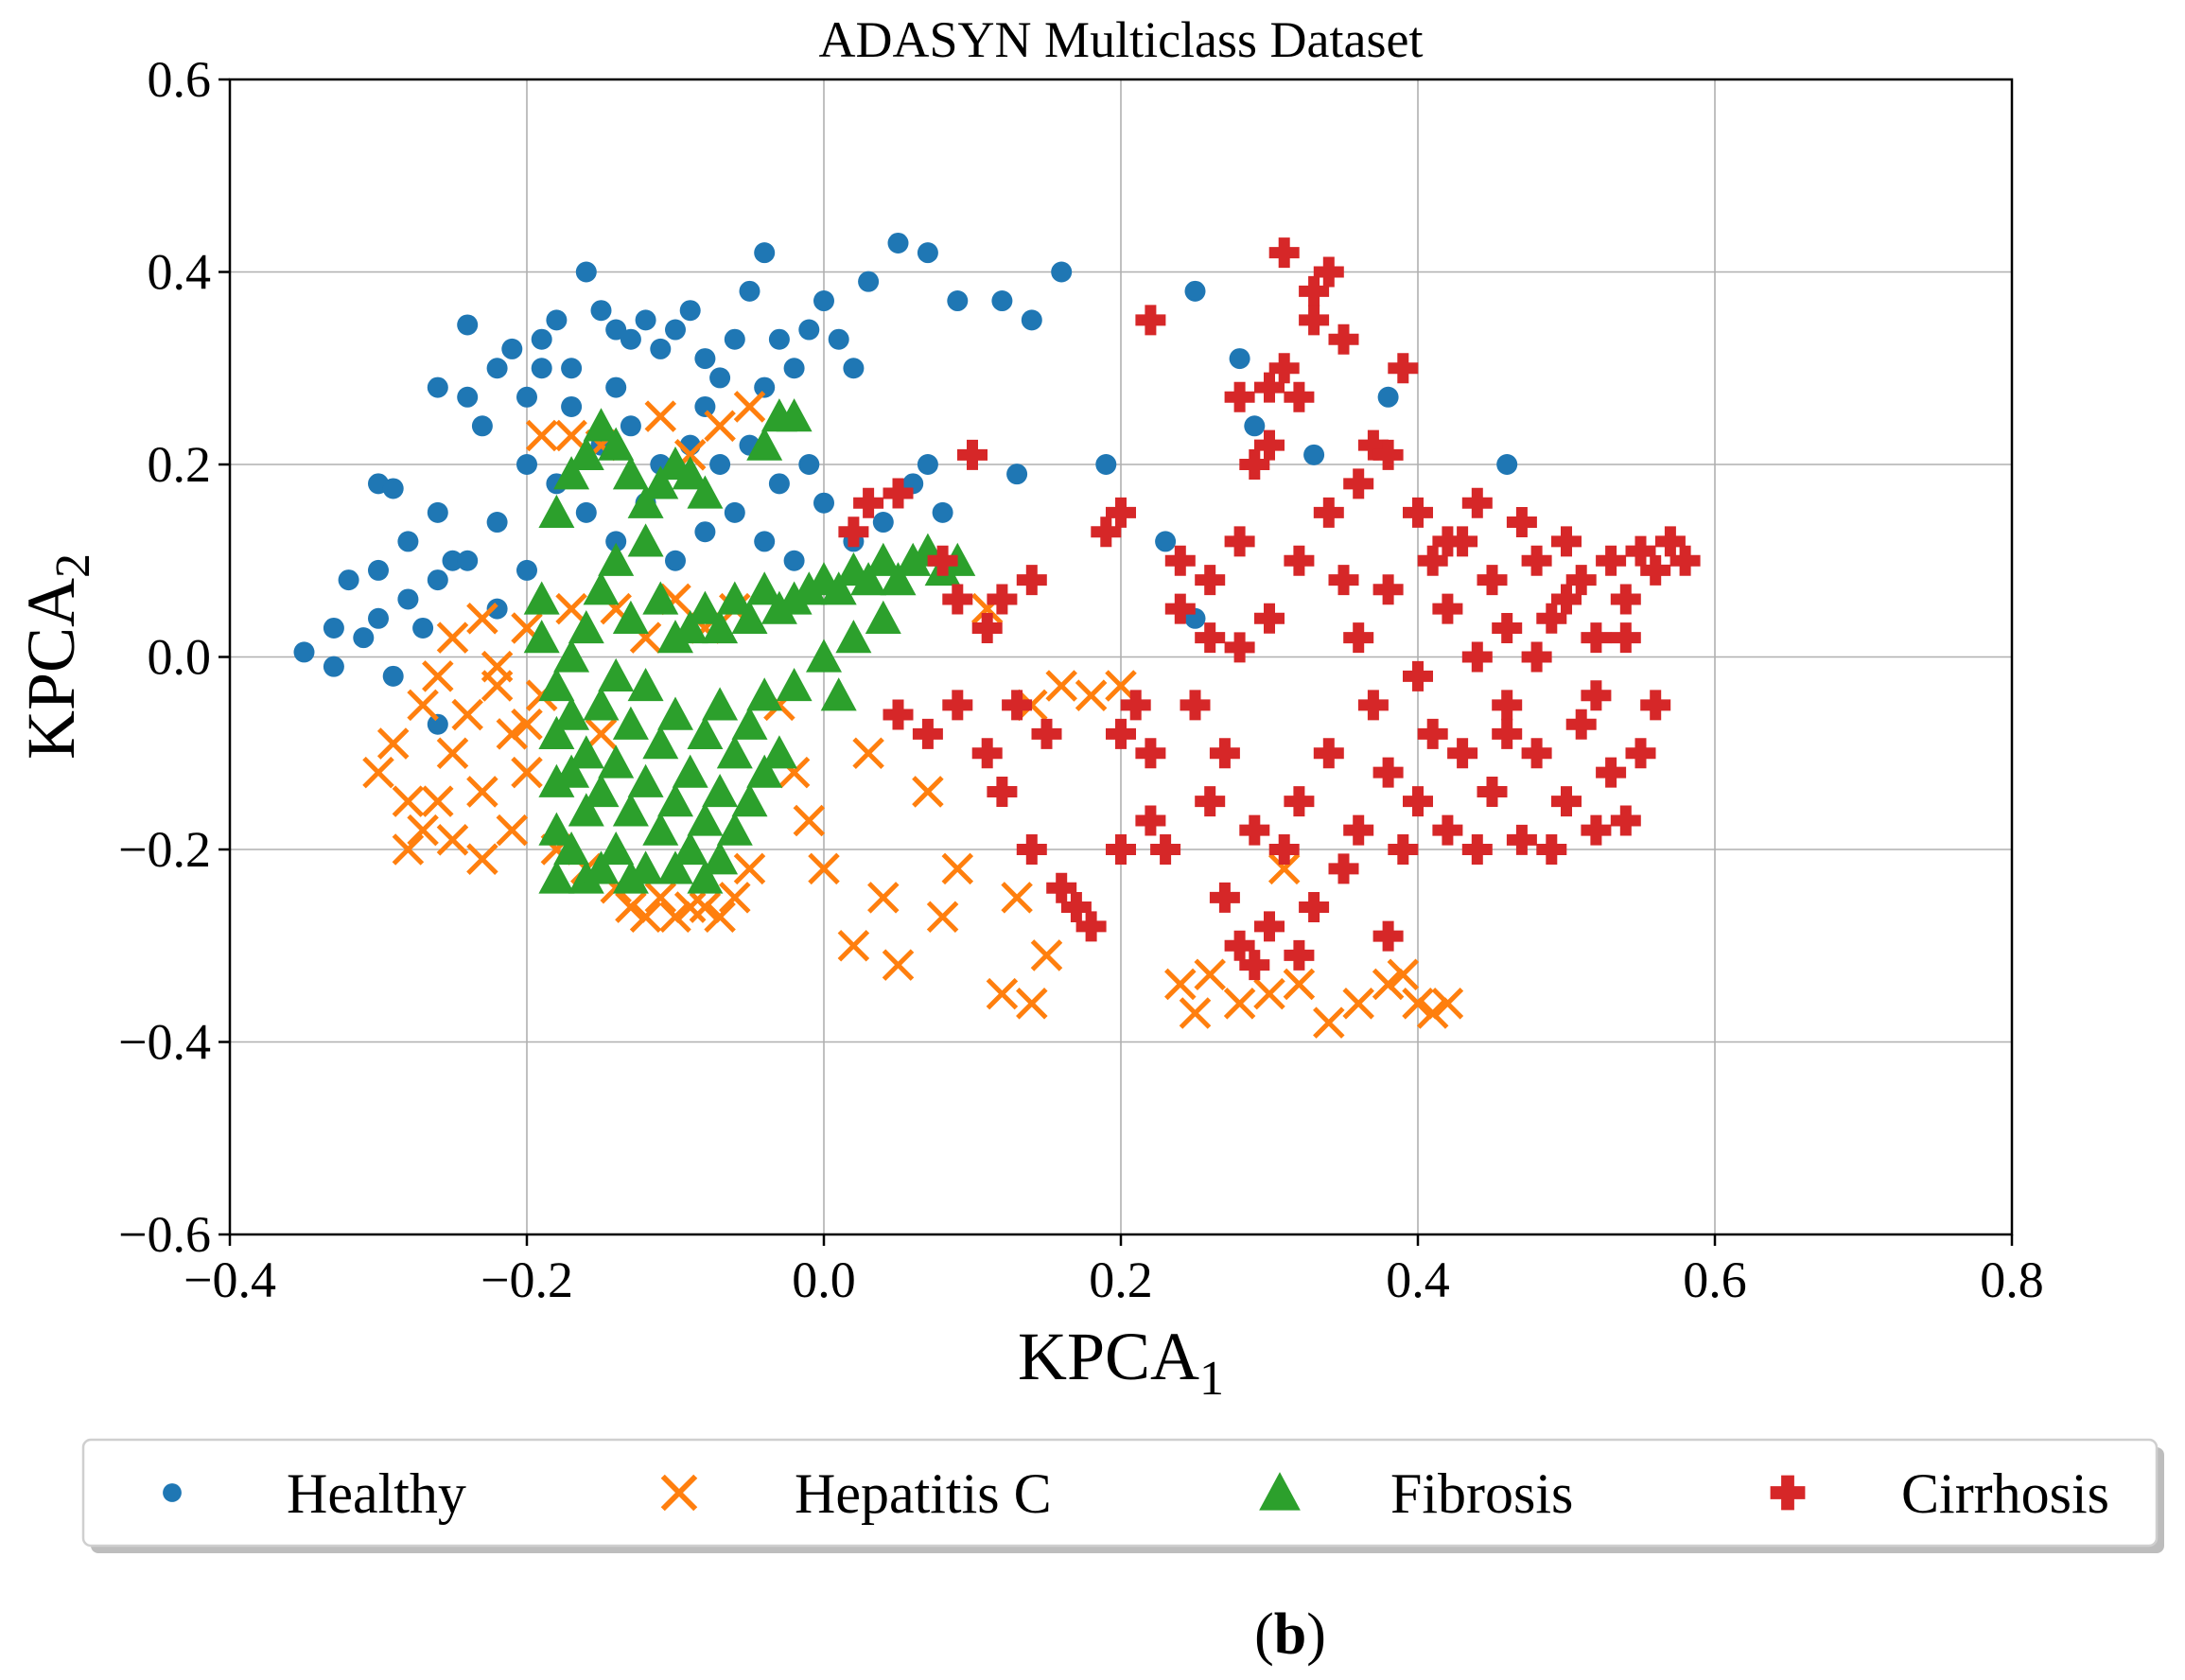 Image resolution: width=2185 pixels, height=1680 pixels. Describe the element at coordinates (679, 1493) in the screenshot. I see `legend-marker-hepatitis-c` at that location.